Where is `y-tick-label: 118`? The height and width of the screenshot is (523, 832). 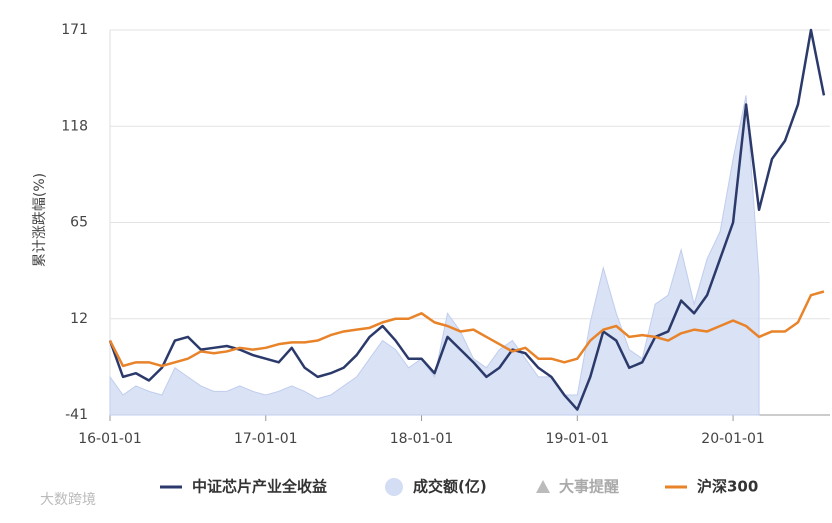
y-tick-label: 118 is located at coordinates (74, 126).